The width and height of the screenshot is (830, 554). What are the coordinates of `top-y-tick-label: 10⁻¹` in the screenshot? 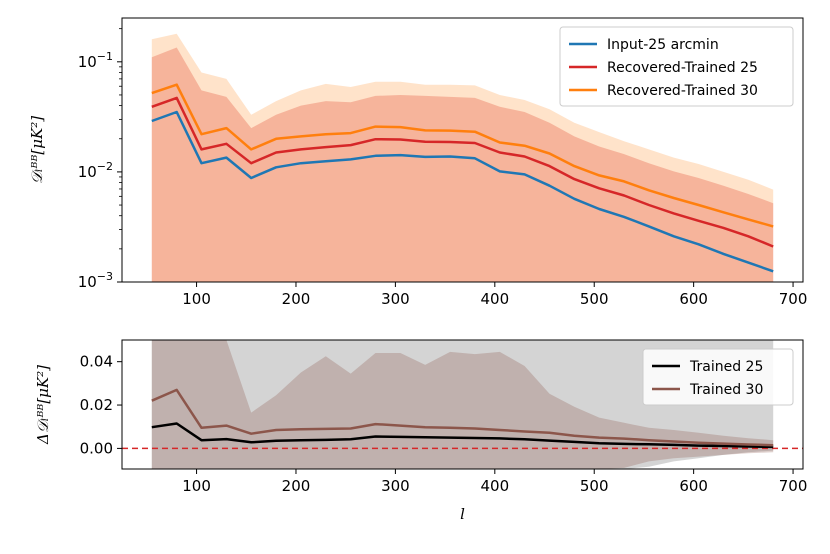 It's located at (95, 60).